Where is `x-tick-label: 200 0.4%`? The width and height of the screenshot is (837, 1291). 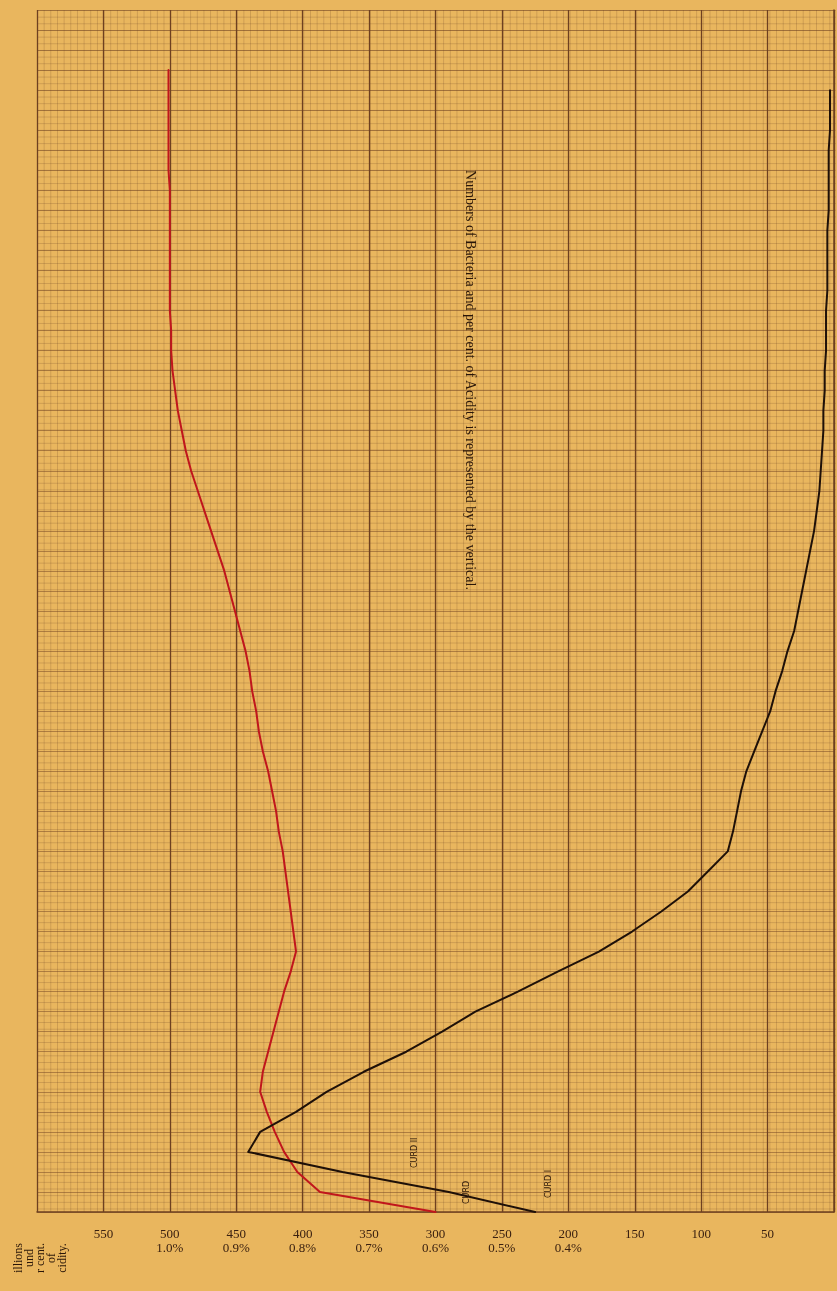
x-tick-label: 200 0.4% is located at coordinates (568, 1240).